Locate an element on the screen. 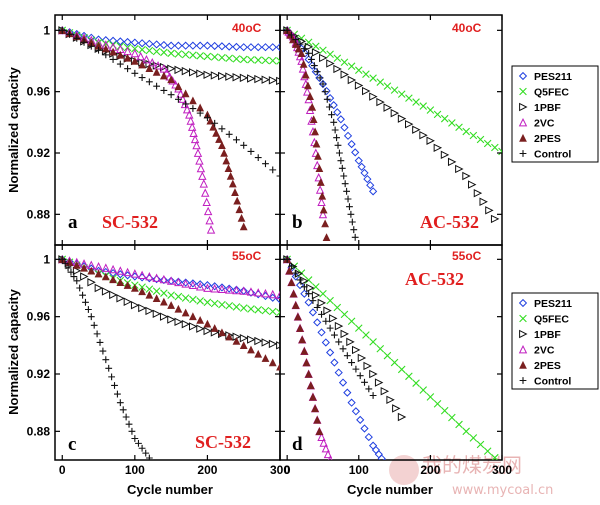 The width and height of the screenshot is (600, 505). panel-c-y-tick-label: 1 is located at coordinates (46, 259).